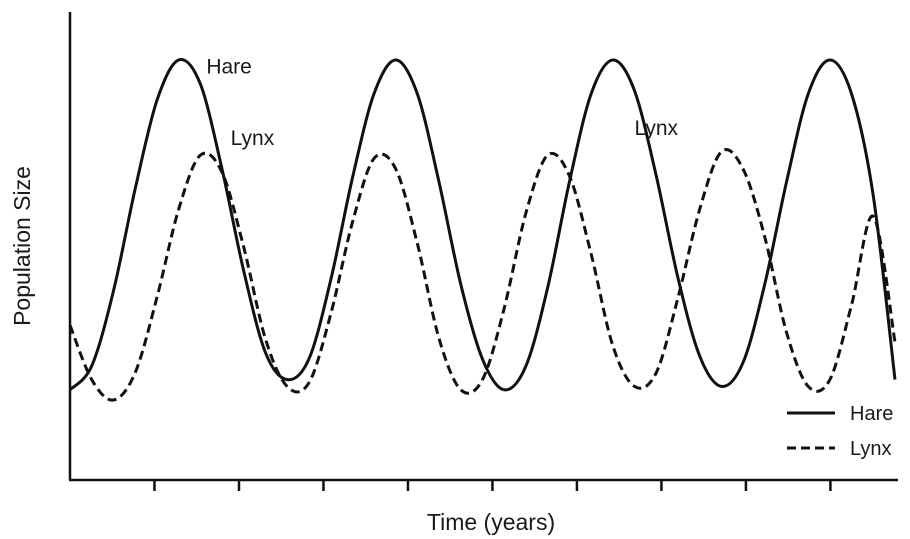 This screenshot has width=910, height=539. What do you see at coordinates (22, 246) in the screenshot?
I see `y-axis-title: Population Size` at bounding box center [22, 246].